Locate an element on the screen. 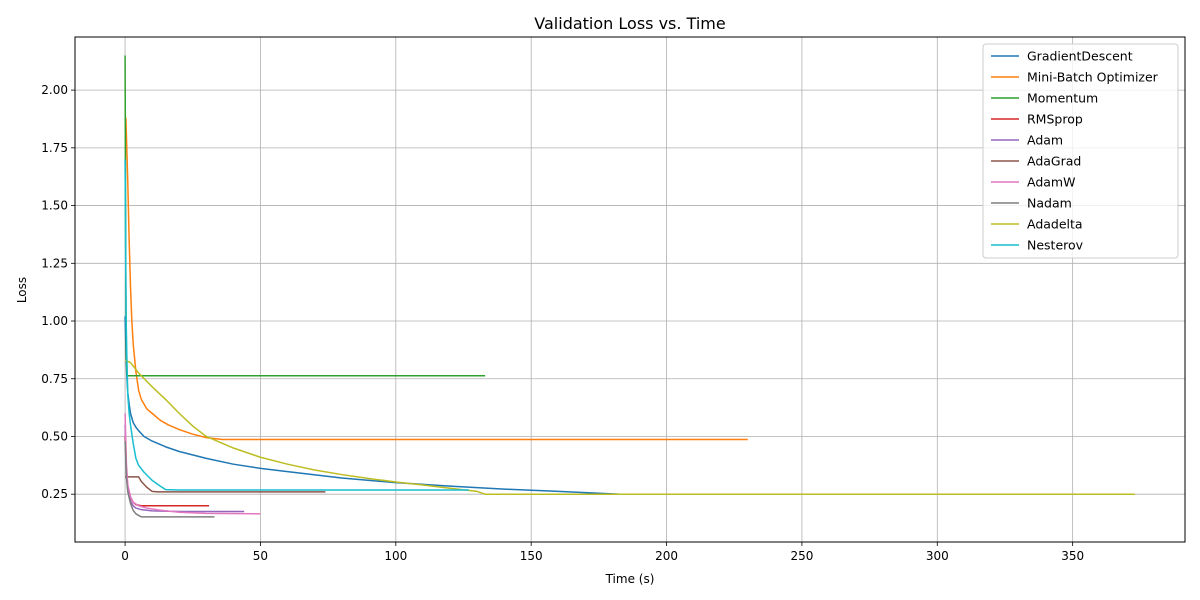 This screenshot has width=1200, height=600. legend-label: AdaGrad is located at coordinates (1054, 161).